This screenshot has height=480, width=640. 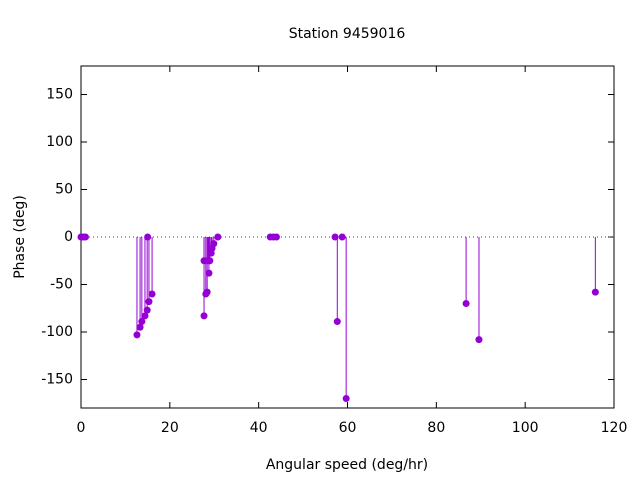 What do you see at coordinates (436, 428) in the screenshot?
I see `x-tick-label: 80` at bounding box center [436, 428].